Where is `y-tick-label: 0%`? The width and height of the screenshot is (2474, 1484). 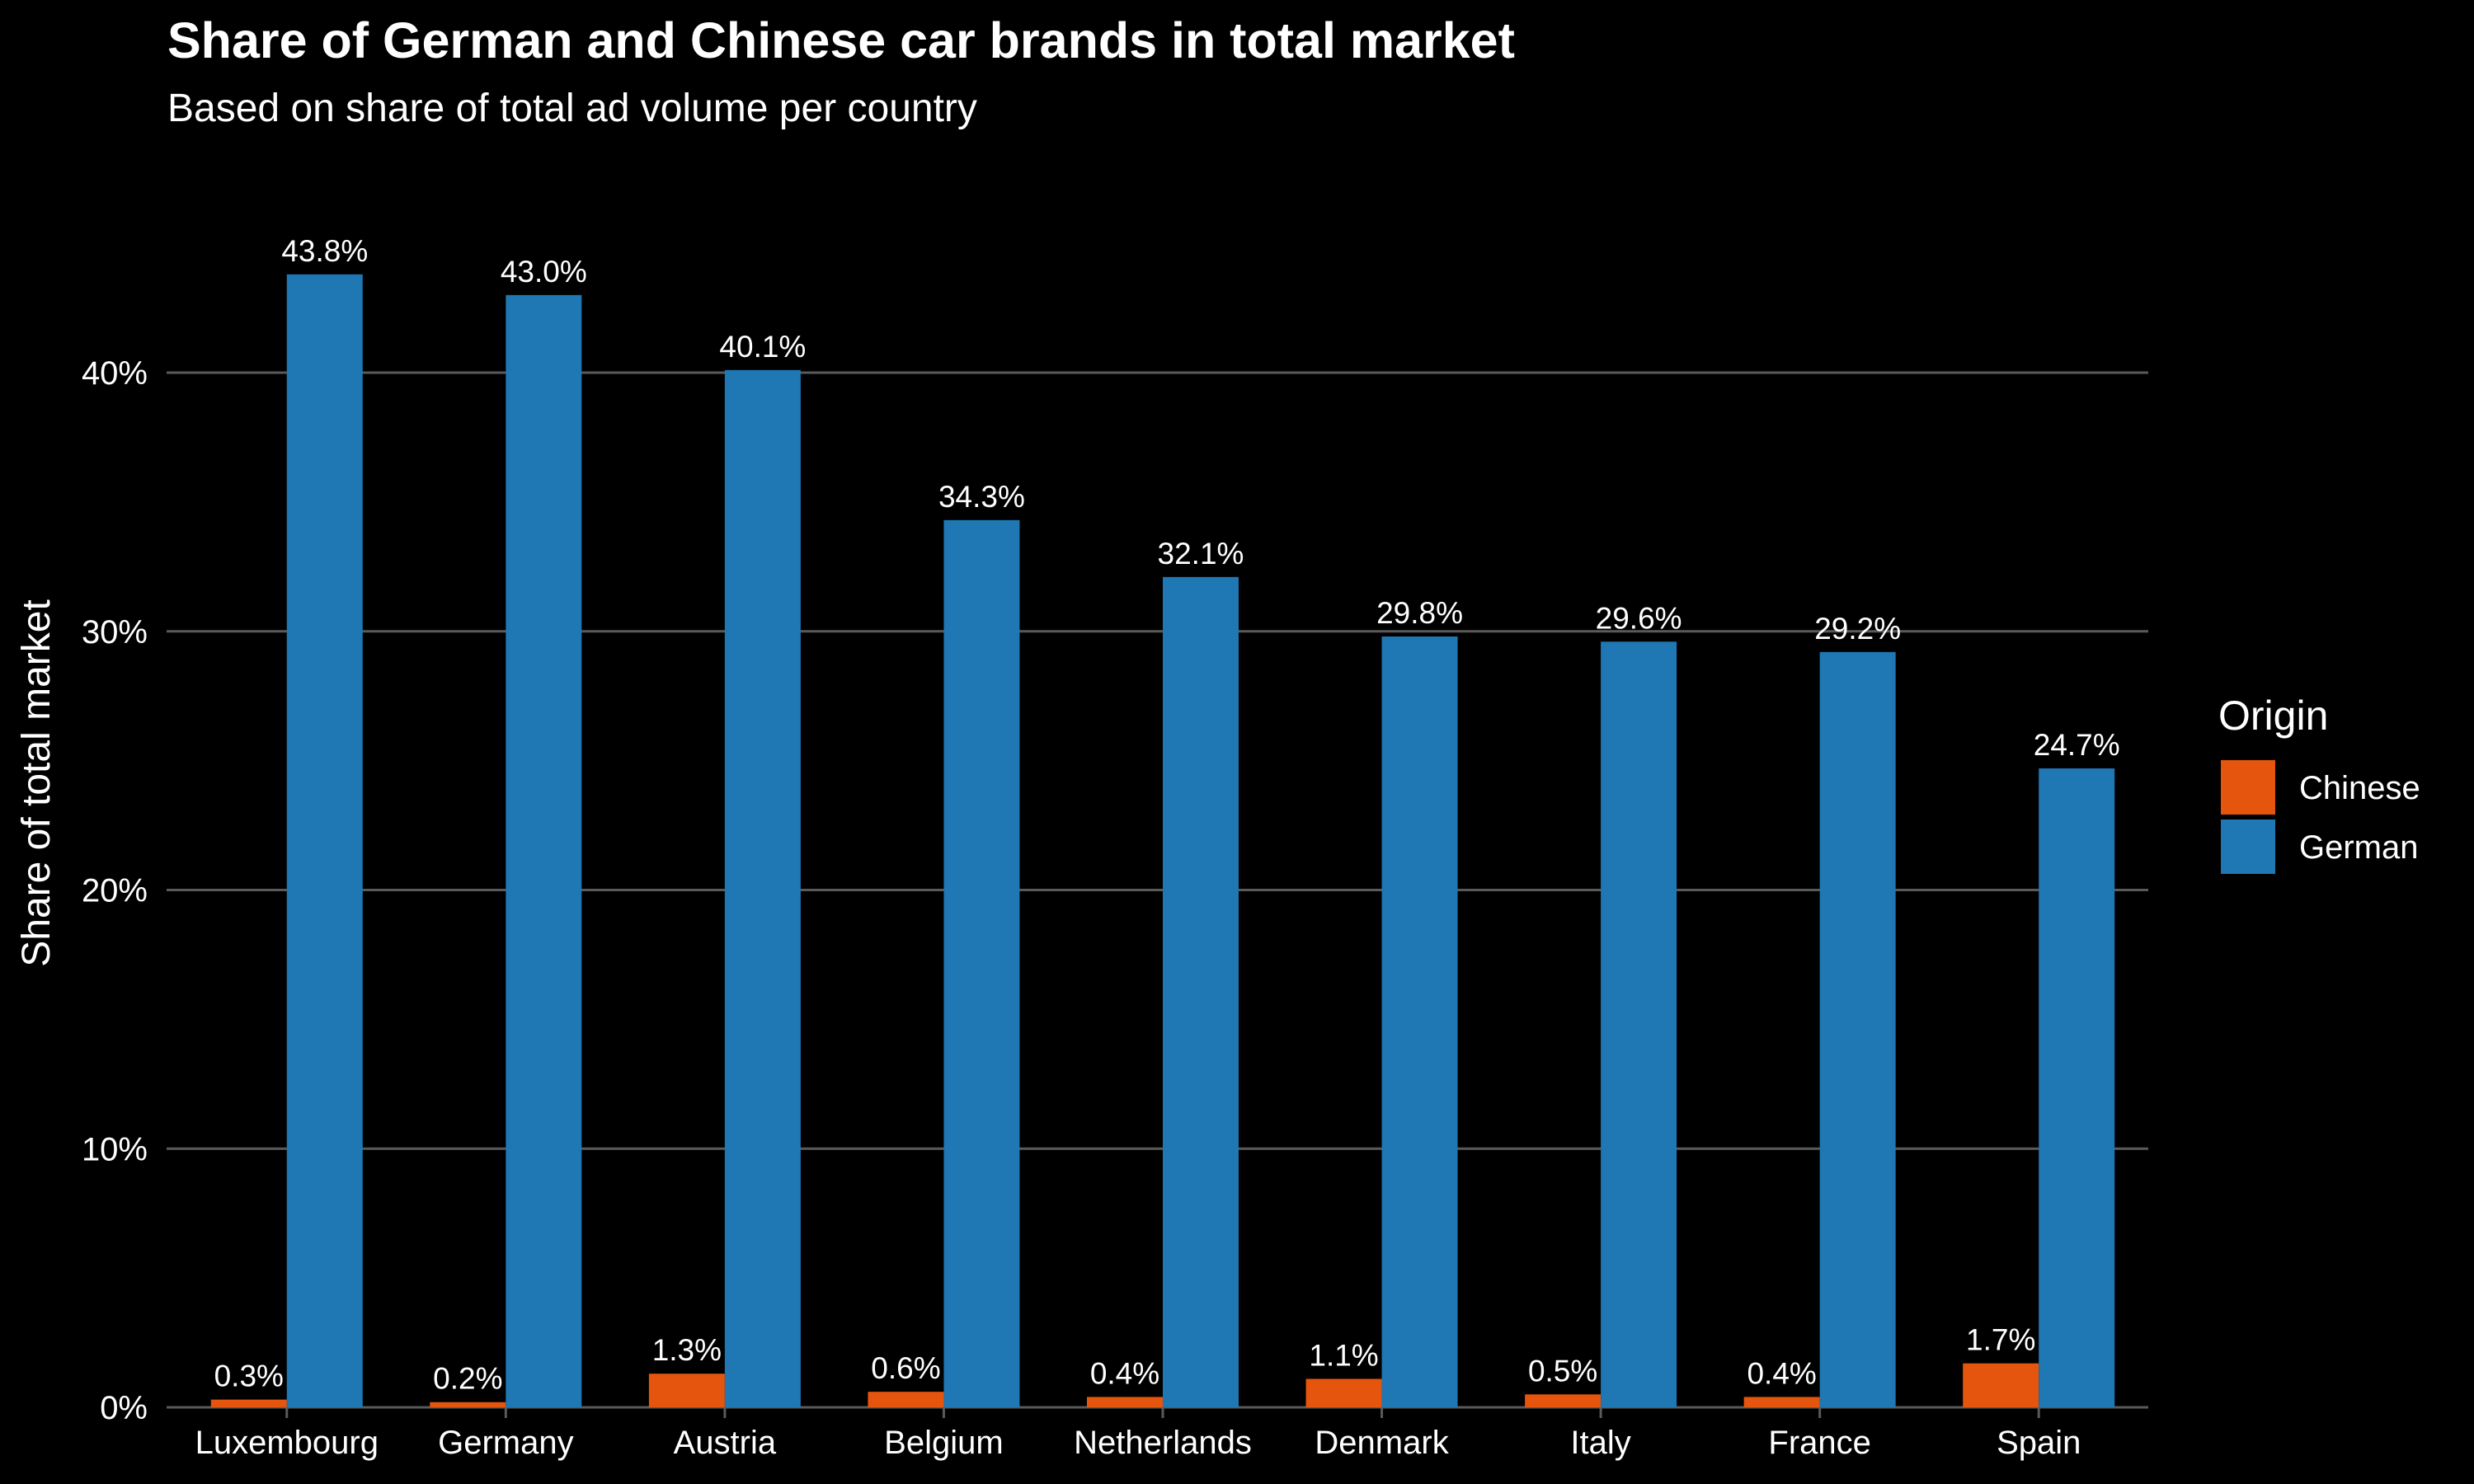
y-tick-label: 0% is located at coordinates (124, 1408).